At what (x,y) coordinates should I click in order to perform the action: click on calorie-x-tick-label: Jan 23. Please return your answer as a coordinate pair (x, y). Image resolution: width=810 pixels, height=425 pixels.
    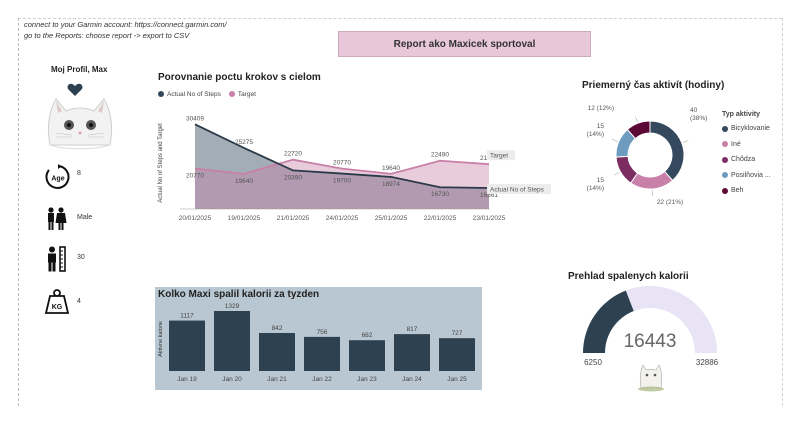
    Looking at the image, I should click on (367, 379).